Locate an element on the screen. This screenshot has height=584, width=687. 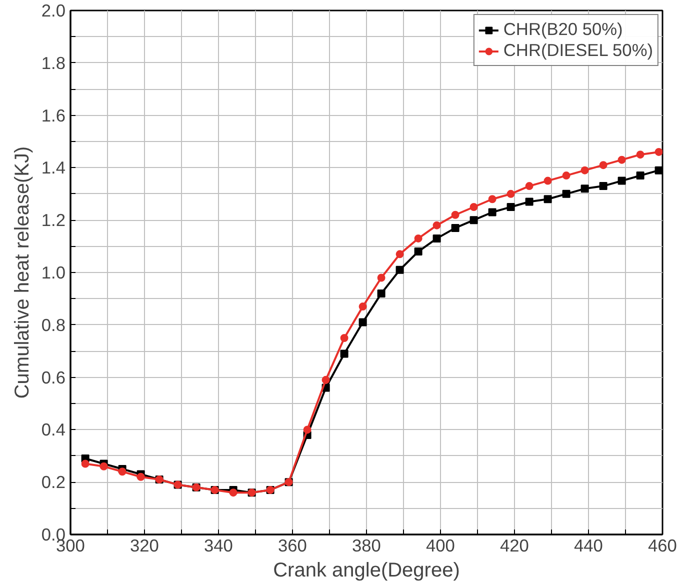
x-tick-label: 460 is located at coordinates (662, 546).